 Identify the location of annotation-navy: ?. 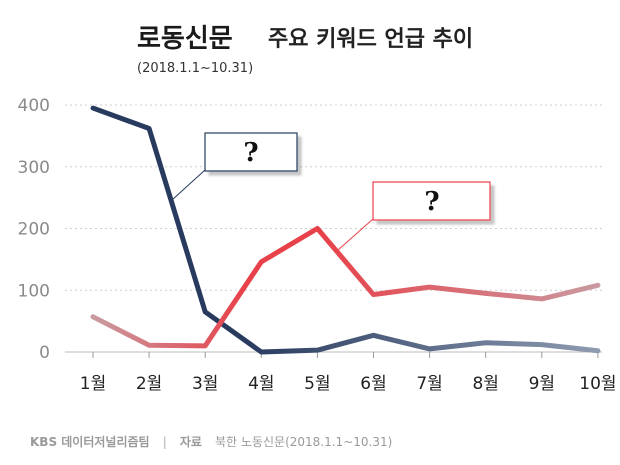
(234, 166).